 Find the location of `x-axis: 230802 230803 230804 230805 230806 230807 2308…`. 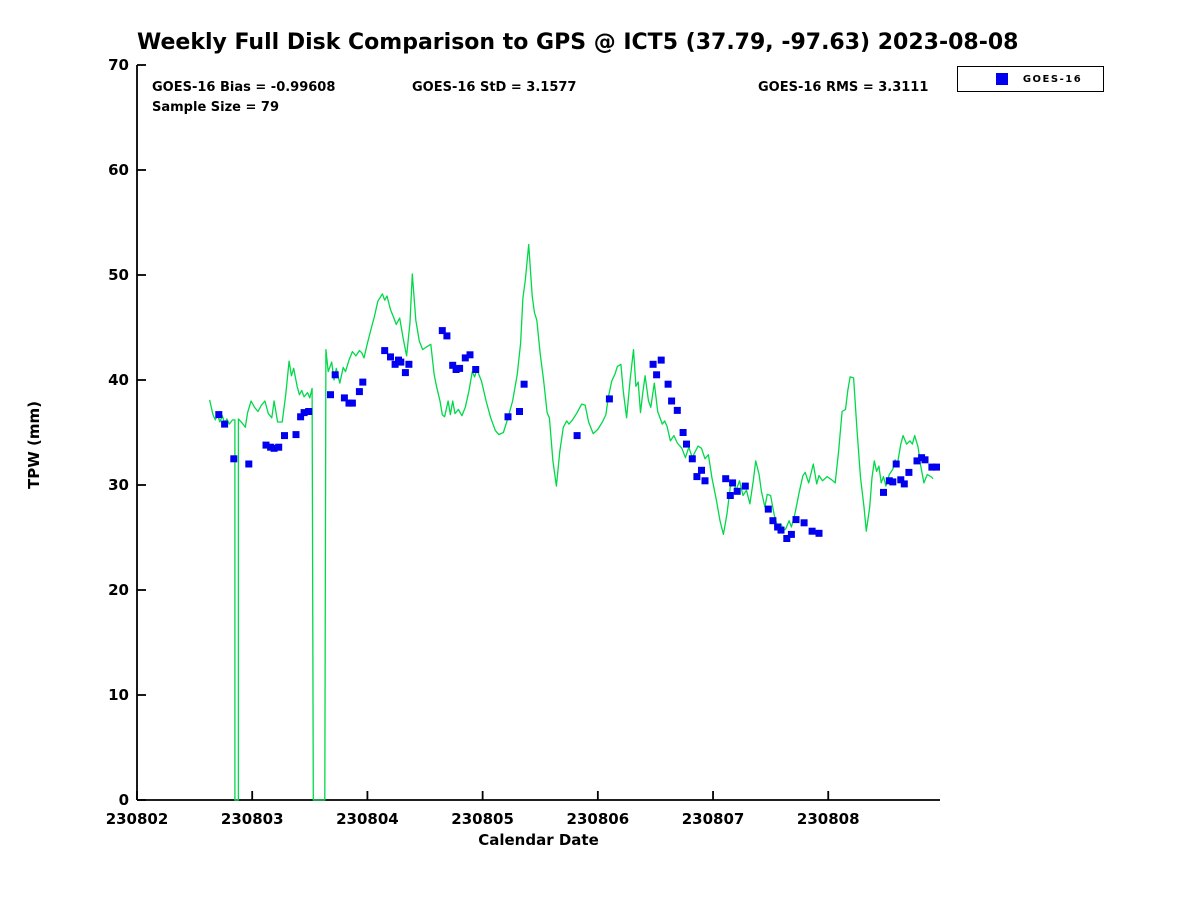

x-axis: 230802 230803 230804 230805 230806 230807 2308… is located at coordinates (483, 809).